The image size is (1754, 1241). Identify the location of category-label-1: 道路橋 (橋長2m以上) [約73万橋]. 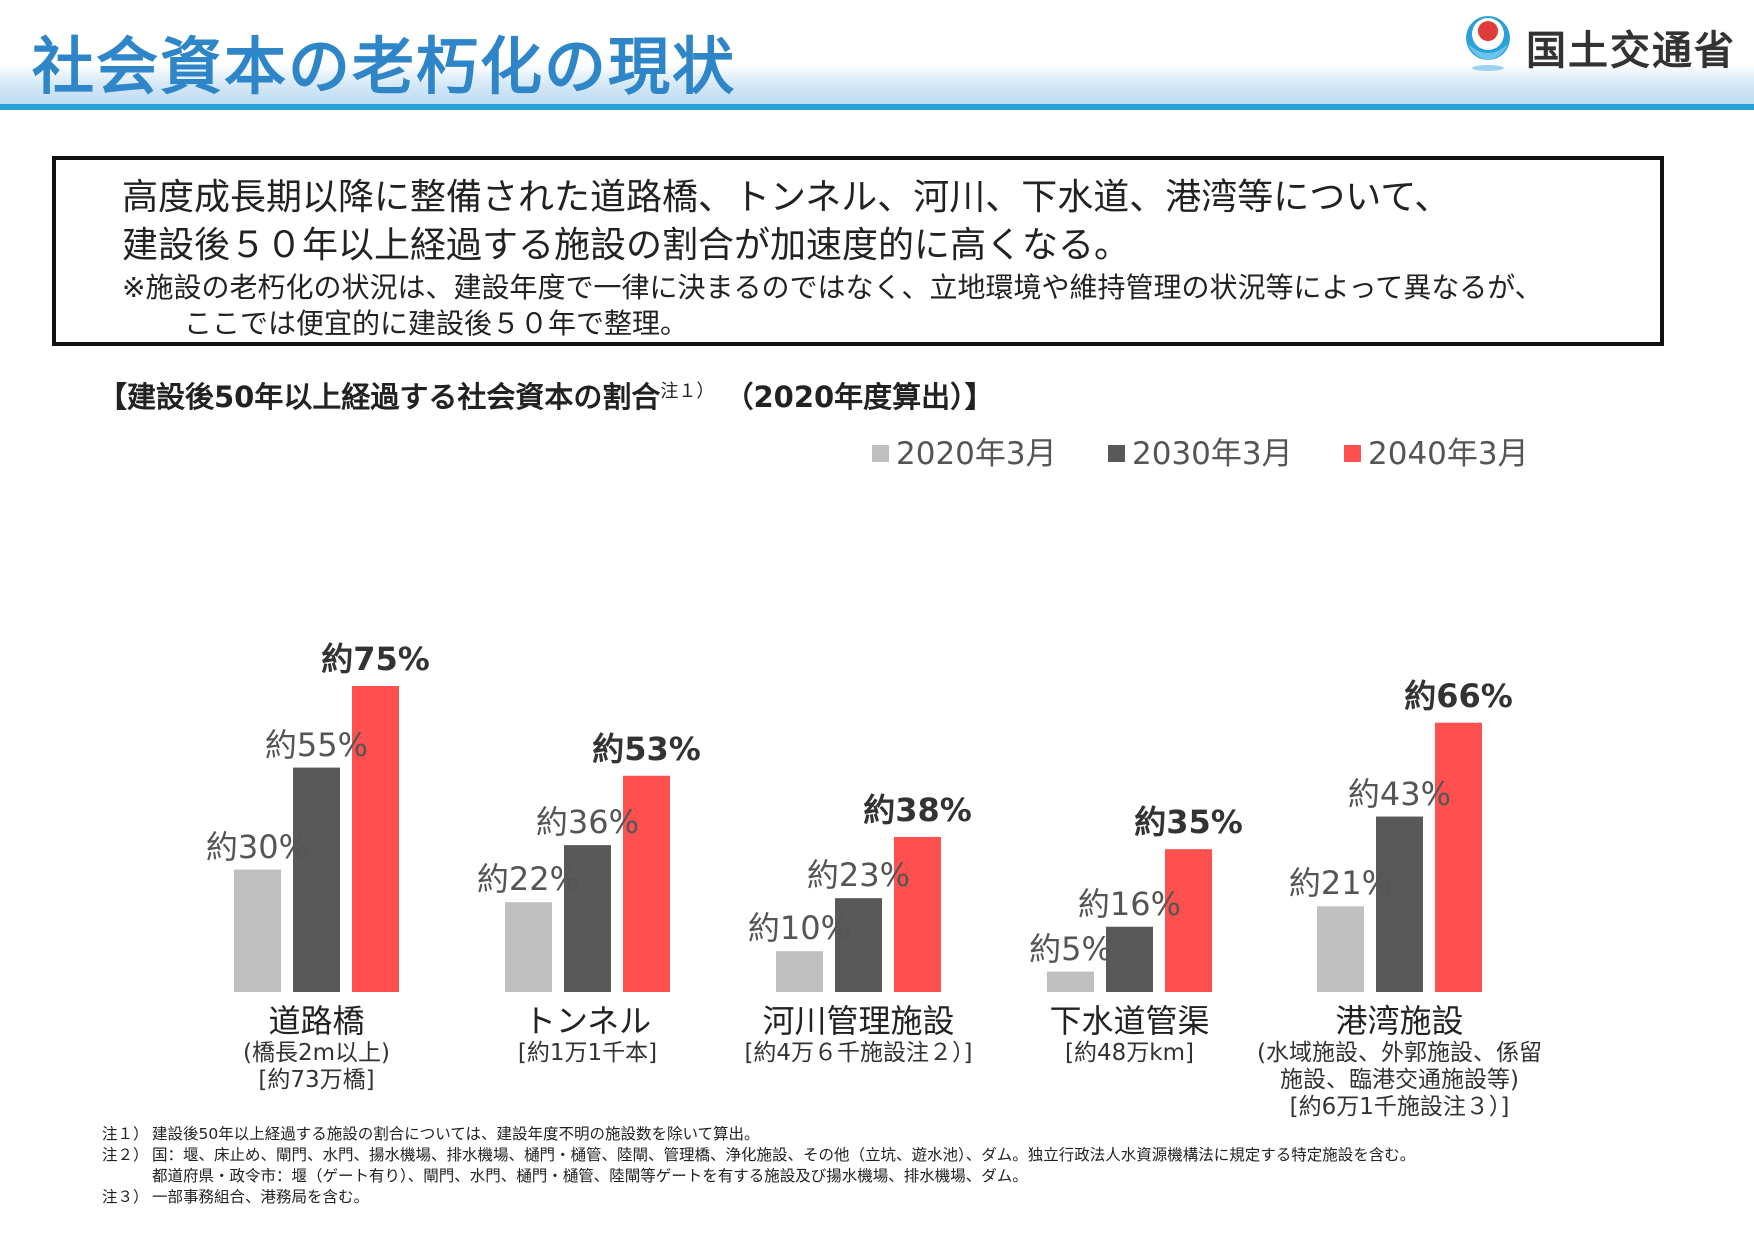
(316, 1048).